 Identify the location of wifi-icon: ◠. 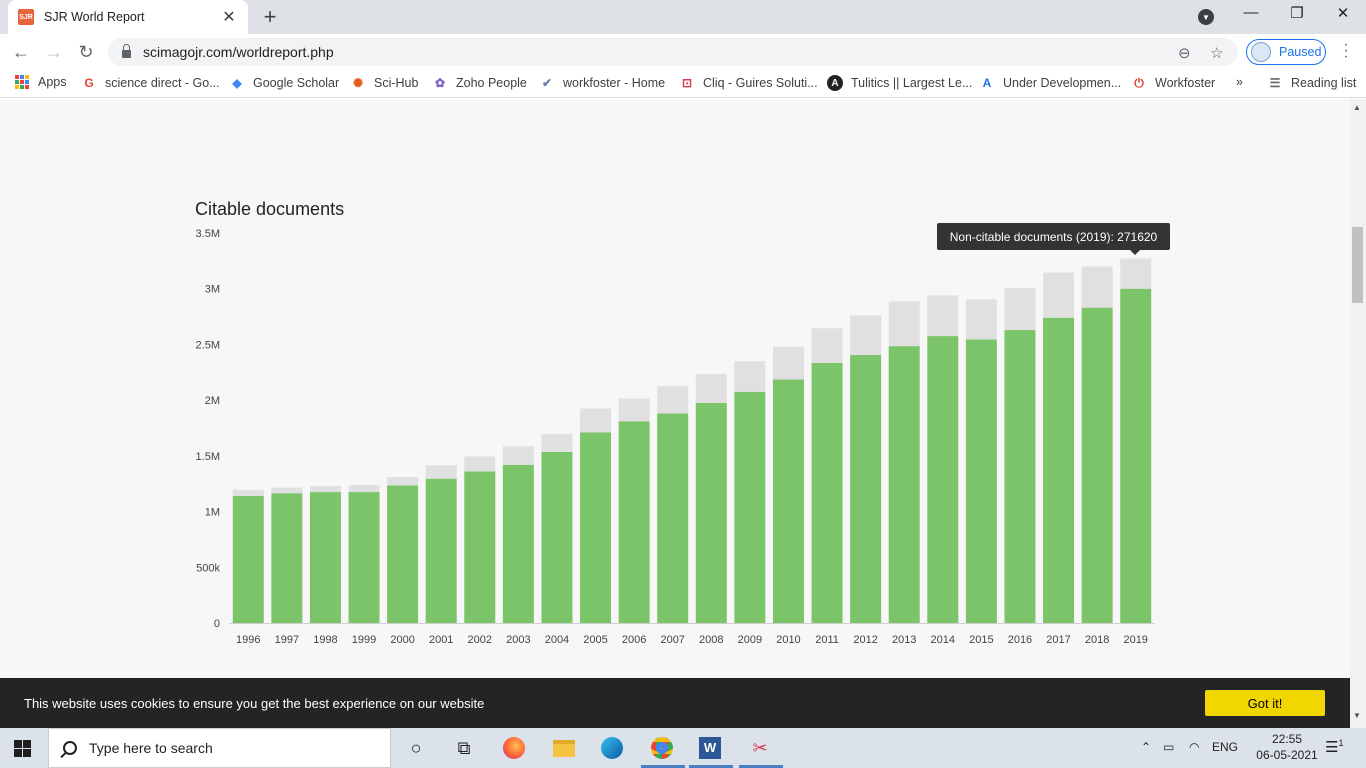
(1194, 747).